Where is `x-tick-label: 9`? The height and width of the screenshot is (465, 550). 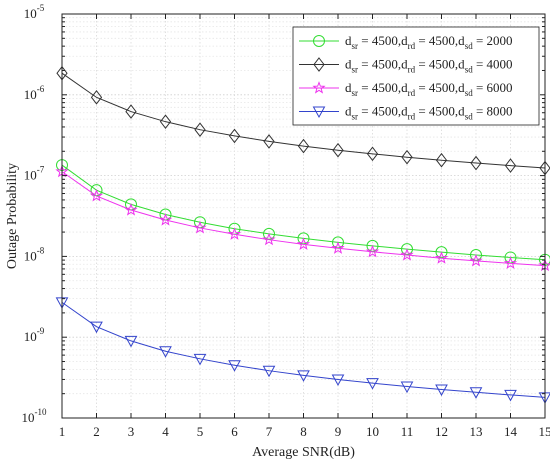
x-tick-label: 9 is located at coordinates (338, 431).